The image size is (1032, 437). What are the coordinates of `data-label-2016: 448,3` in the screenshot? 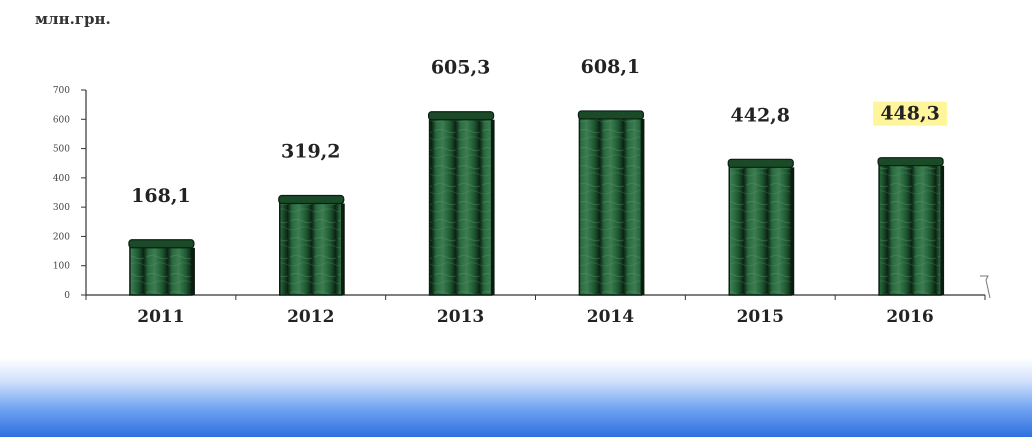 It's located at (910, 114).